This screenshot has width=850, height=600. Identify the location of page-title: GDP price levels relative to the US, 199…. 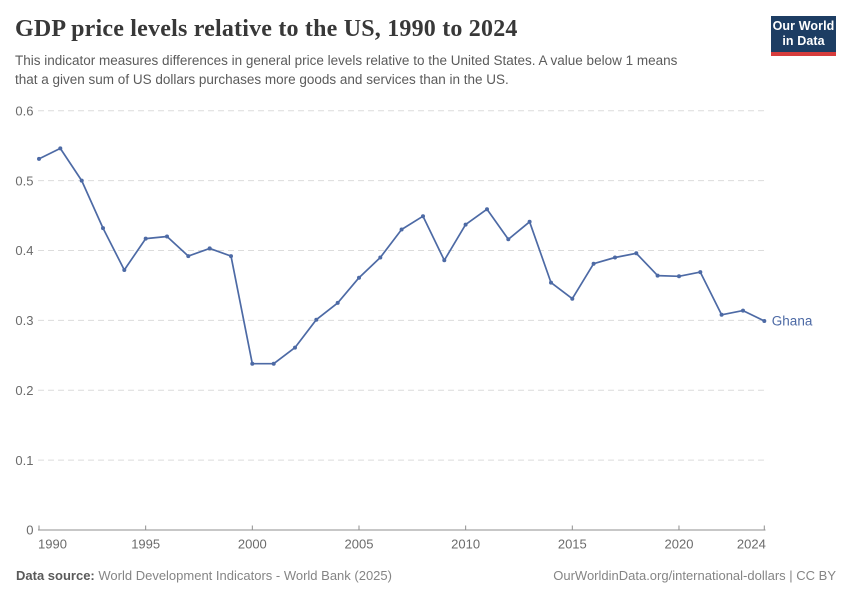
(266, 29).